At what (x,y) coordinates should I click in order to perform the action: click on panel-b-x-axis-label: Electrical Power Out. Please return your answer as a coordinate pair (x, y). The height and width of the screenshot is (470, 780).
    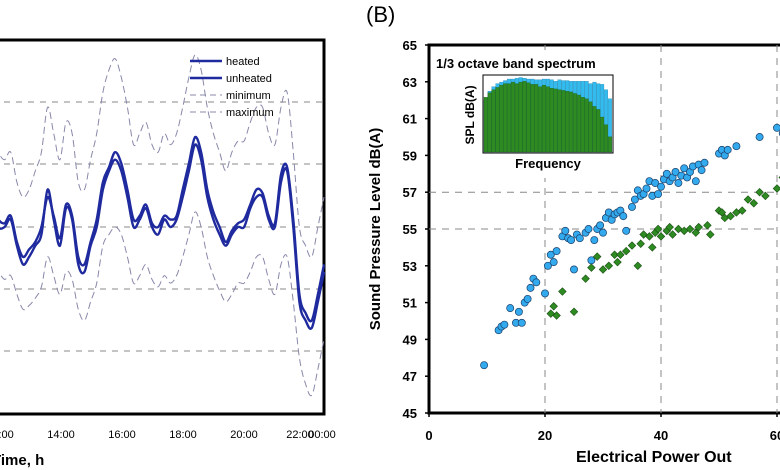
    Looking at the image, I should click on (654, 457).